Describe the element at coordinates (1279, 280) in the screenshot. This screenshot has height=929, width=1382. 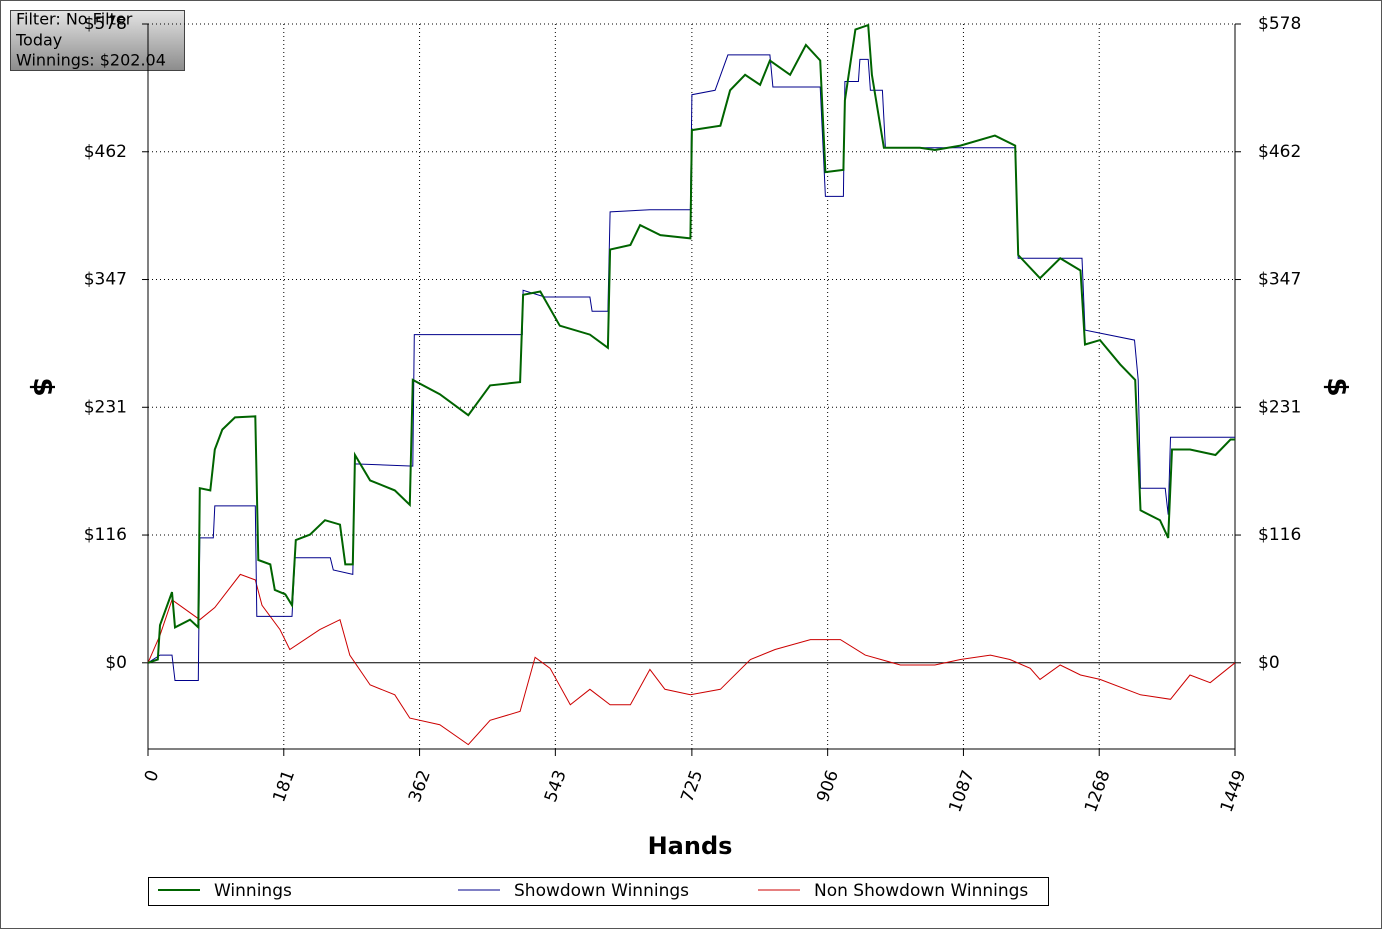
I see `y2-tick-label: $347` at that location.